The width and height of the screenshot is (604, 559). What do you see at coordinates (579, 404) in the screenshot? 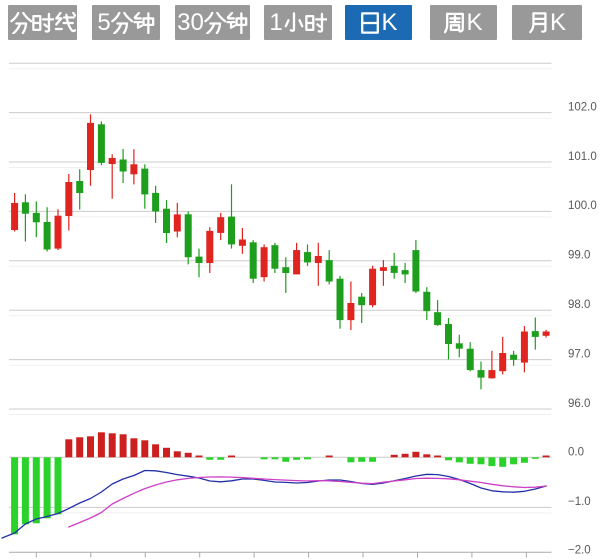
I see `svg-text: 96.0` at bounding box center [579, 404].